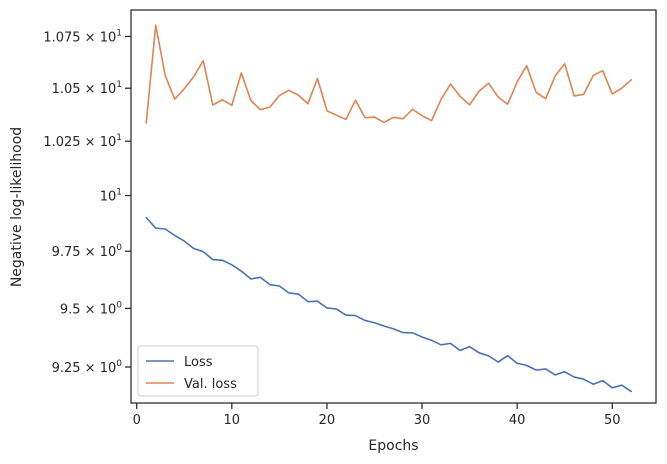 The height and width of the screenshot is (464, 667). Describe the element at coordinates (17, 207) in the screenshot. I see `y-axis-label: Negative log-likelihood` at that location.